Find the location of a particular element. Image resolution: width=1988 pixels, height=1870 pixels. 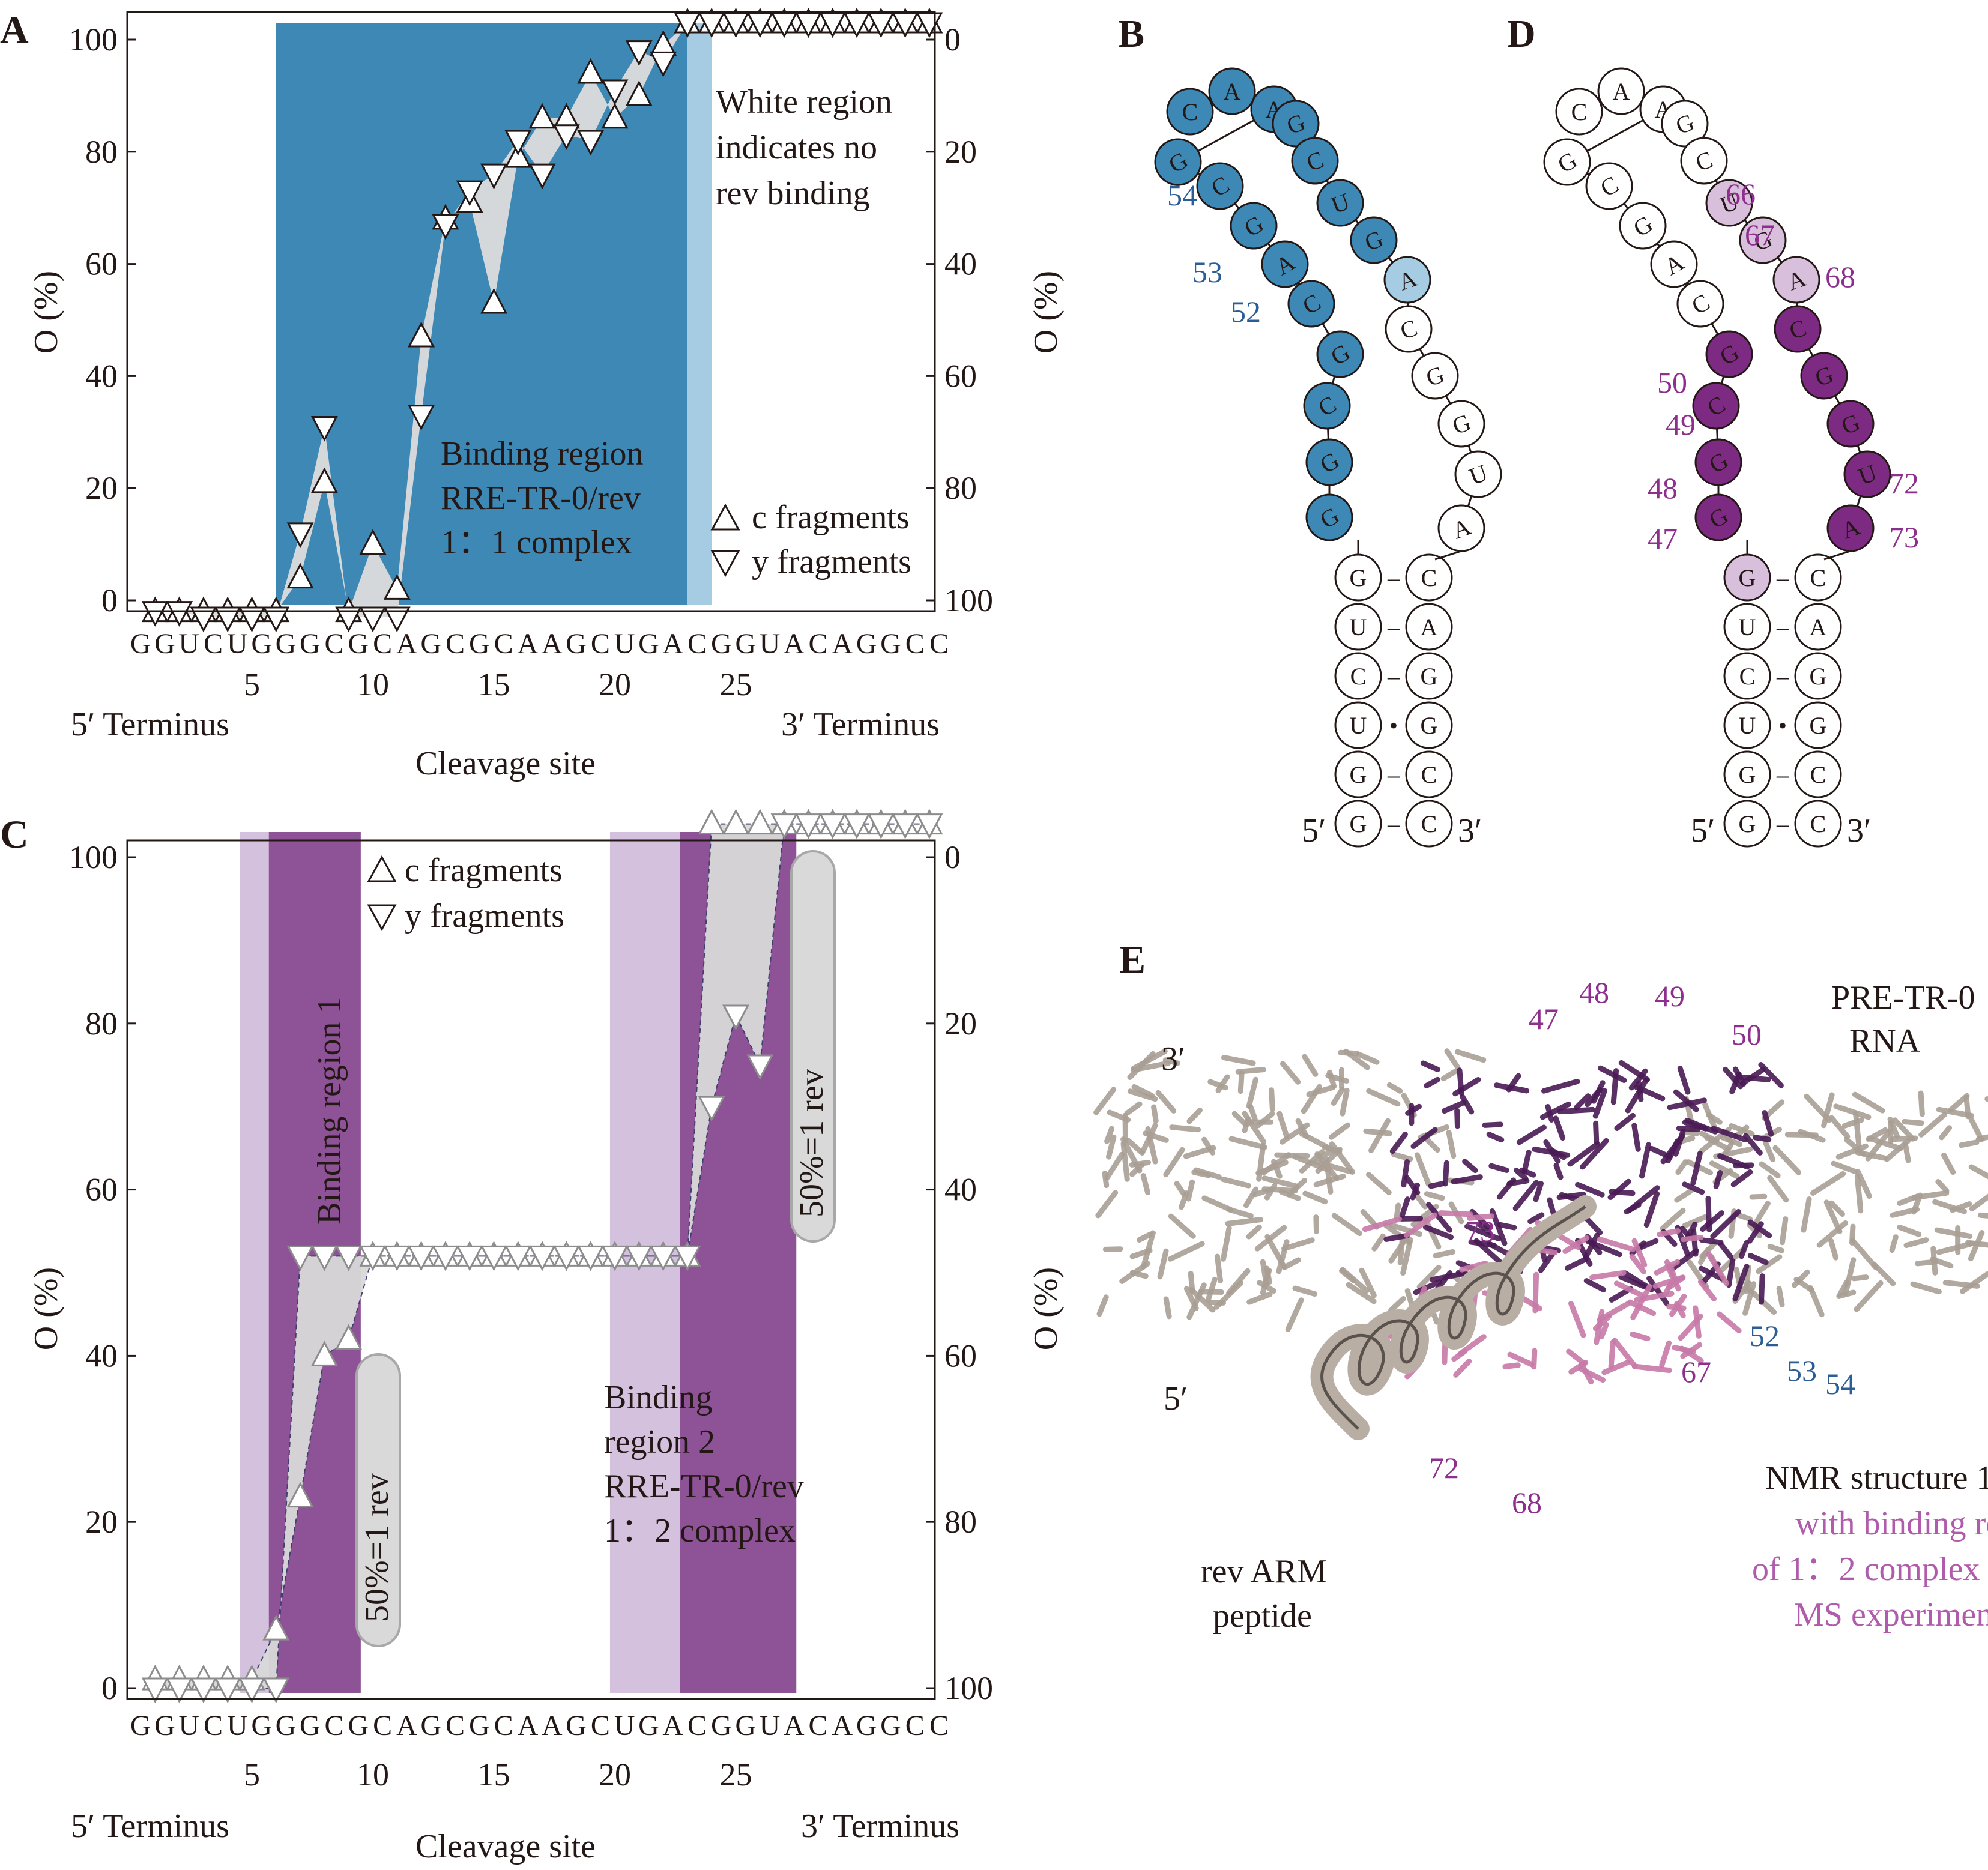

e-nmr-sub-2: of 1：2 complex from is located at coordinates (1870, 1569).